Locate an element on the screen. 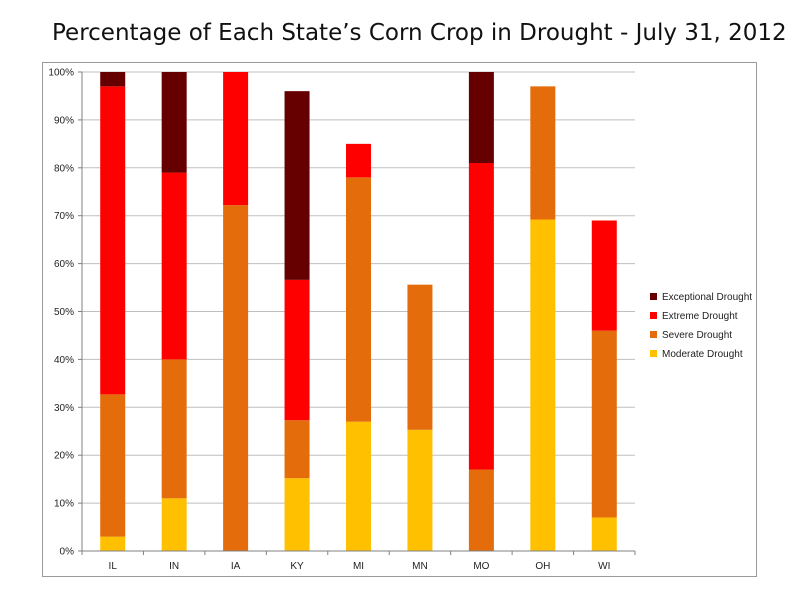 The image size is (800, 600). bar-oh-moderate-drought is located at coordinates (543, 385).